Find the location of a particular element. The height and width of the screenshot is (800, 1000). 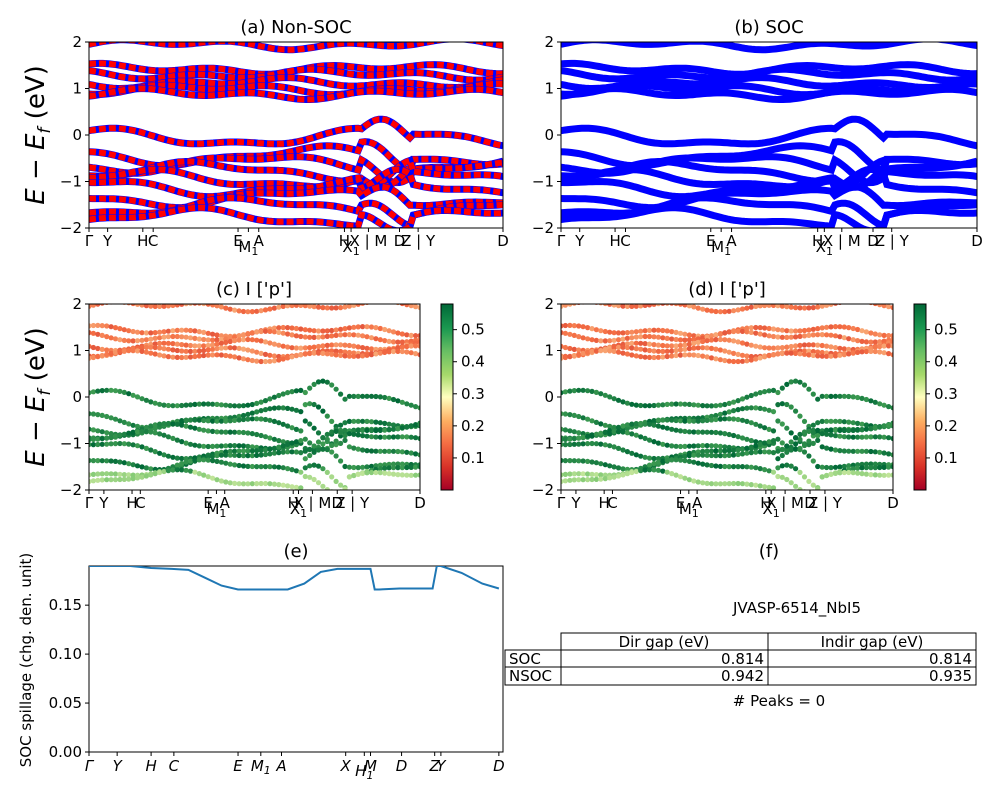

colorbar-tick-label: 0.3 is located at coordinates (473, 394).